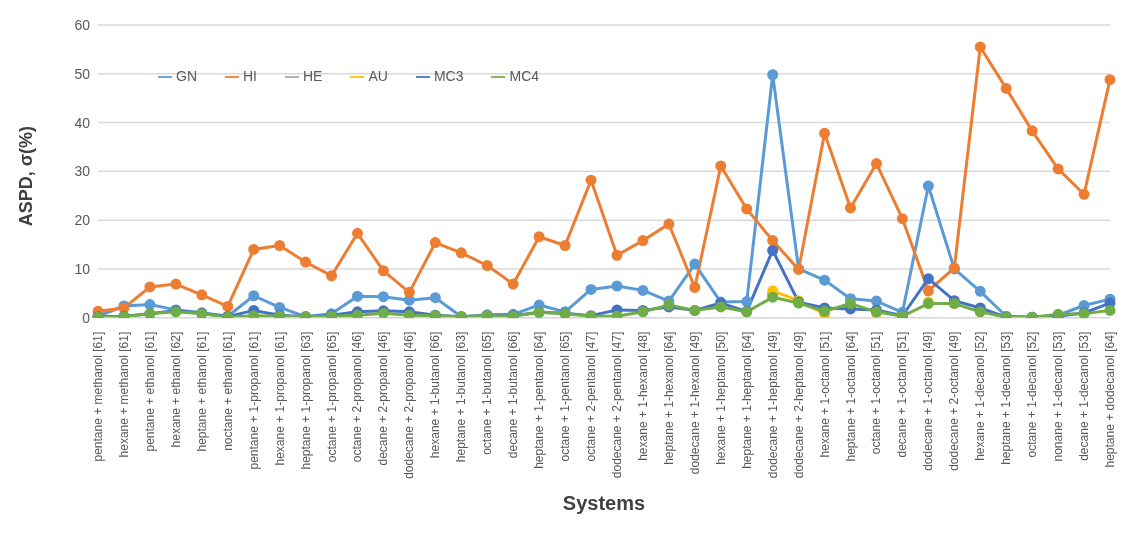 The height and width of the screenshot is (542, 1138). What do you see at coordinates (1084, 396) in the screenshot?
I see `x-tick-label: decane + 1-decanol [53]` at bounding box center [1084, 396].